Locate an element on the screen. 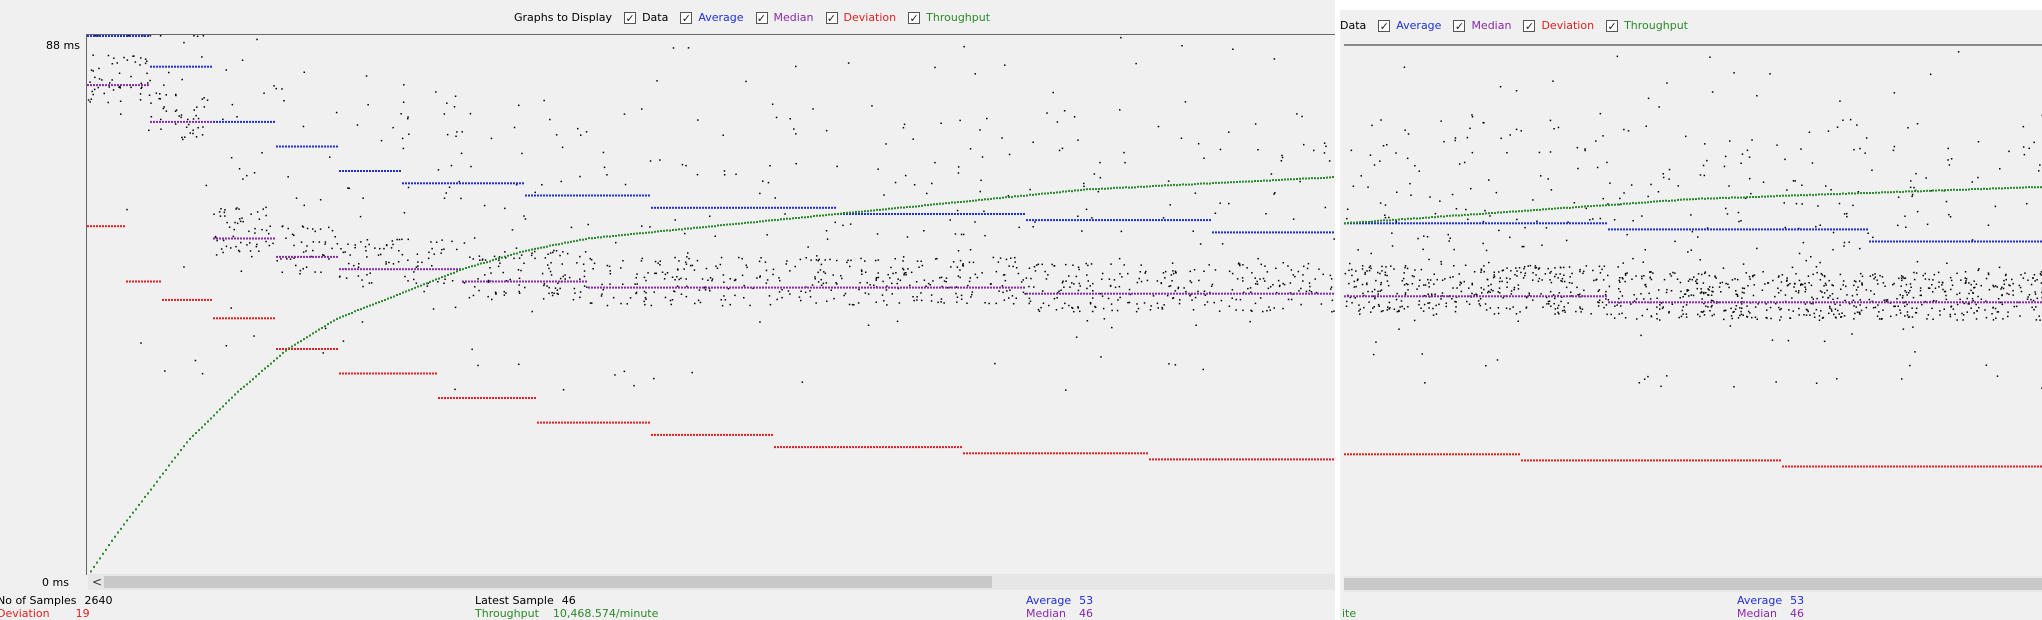 The height and width of the screenshot is (620, 2042). median-checkbox: ✓ is located at coordinates (761, 18).